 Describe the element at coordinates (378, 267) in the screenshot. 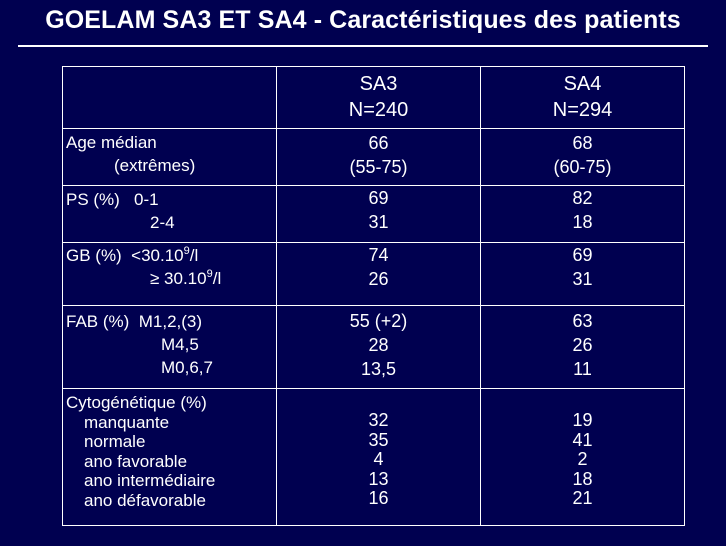

I see `cell-sa3-gb: 74 26` at that location.